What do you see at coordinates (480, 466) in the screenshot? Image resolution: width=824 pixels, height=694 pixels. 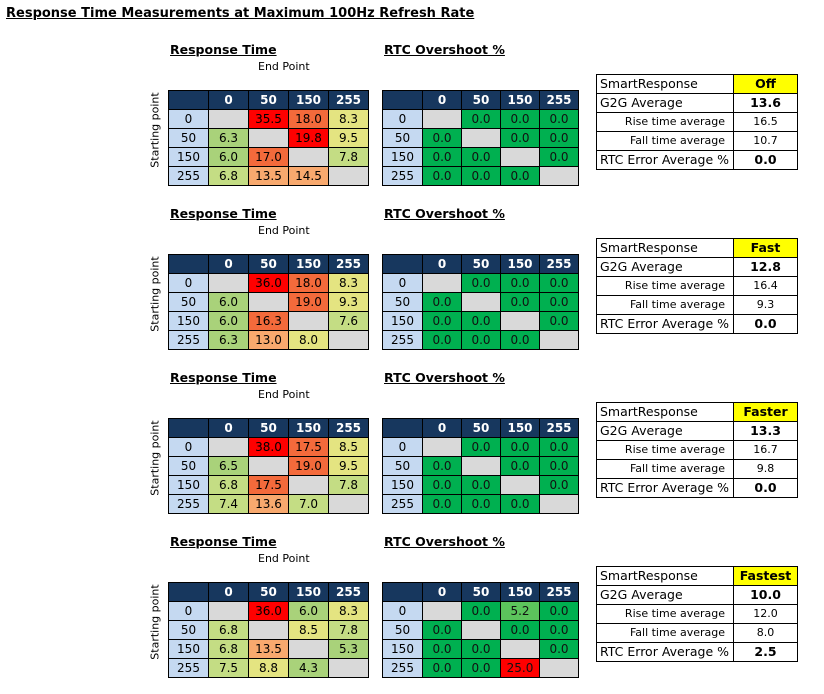 I see `table-row: 50 0.0 0.0 0.0` at bounding box center [480, 466].